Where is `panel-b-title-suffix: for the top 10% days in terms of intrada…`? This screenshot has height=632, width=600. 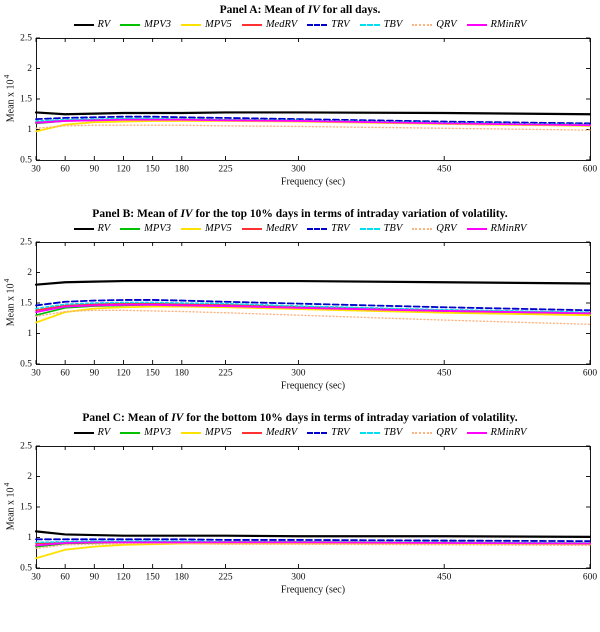
panel-b-title-suffix: for the top 10% days in terms of intrada… is located at coordinates (350, 214).